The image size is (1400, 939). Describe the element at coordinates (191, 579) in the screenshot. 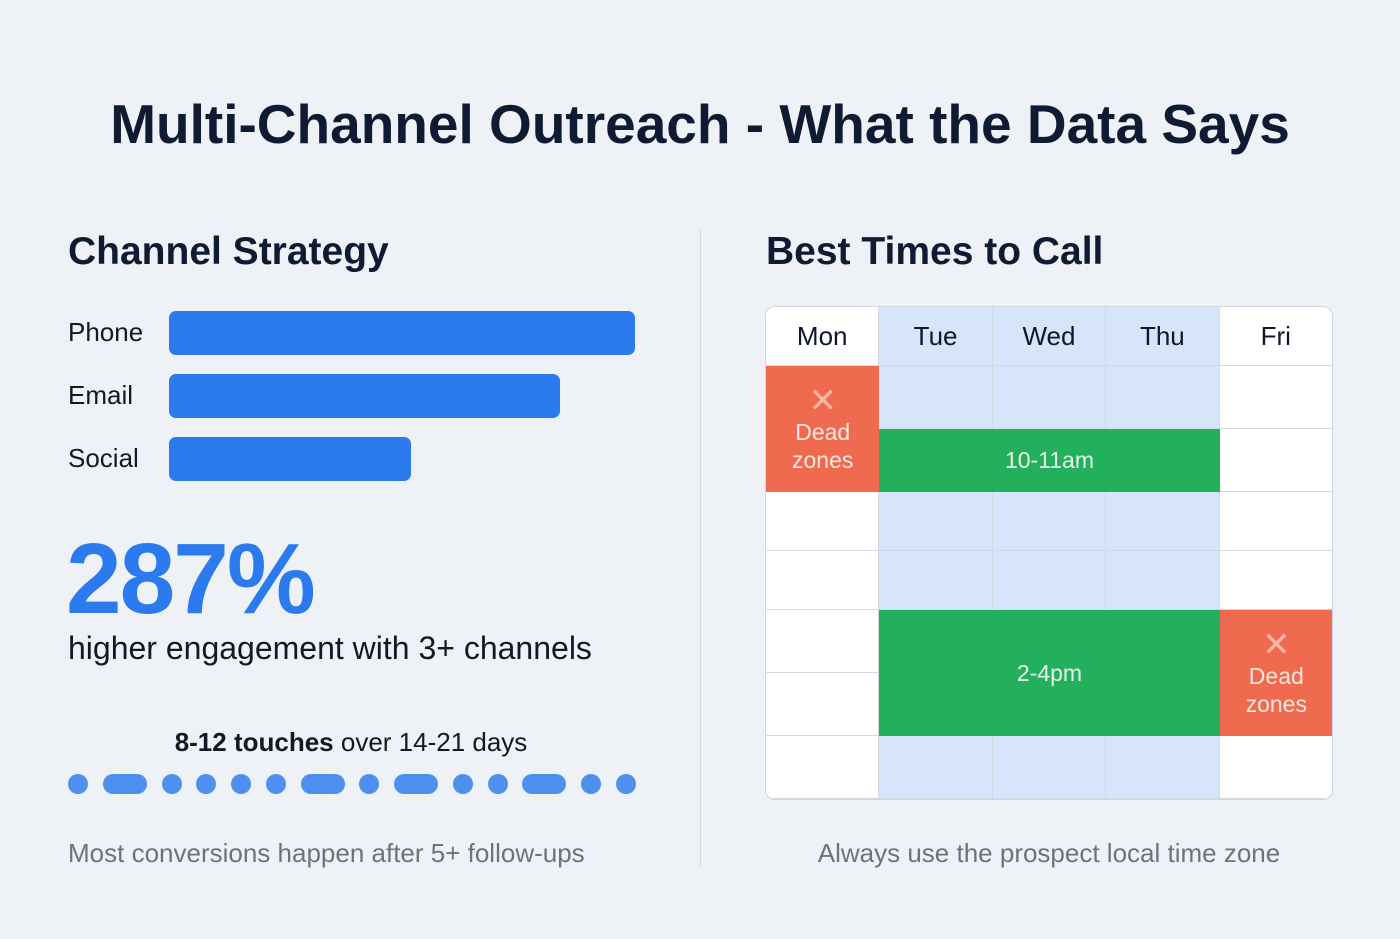

I see `engagement-stat: 287%` at that location.